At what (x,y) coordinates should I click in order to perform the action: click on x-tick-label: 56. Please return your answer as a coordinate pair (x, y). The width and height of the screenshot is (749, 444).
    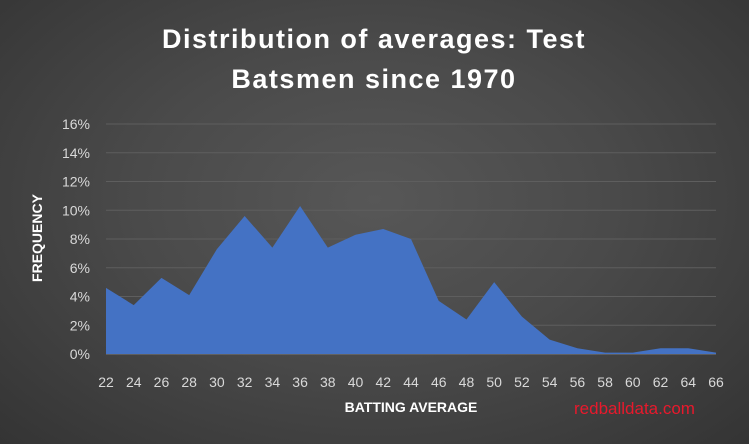
    Looking at the image, I should click on (578, 382).